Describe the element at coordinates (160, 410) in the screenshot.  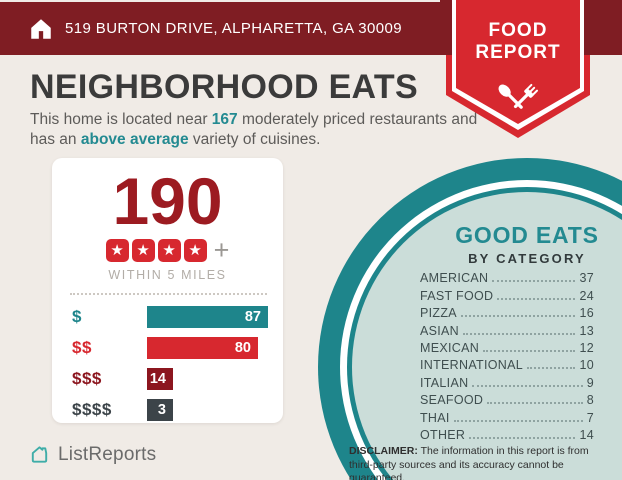
I see `price-bar: 3` at that location.